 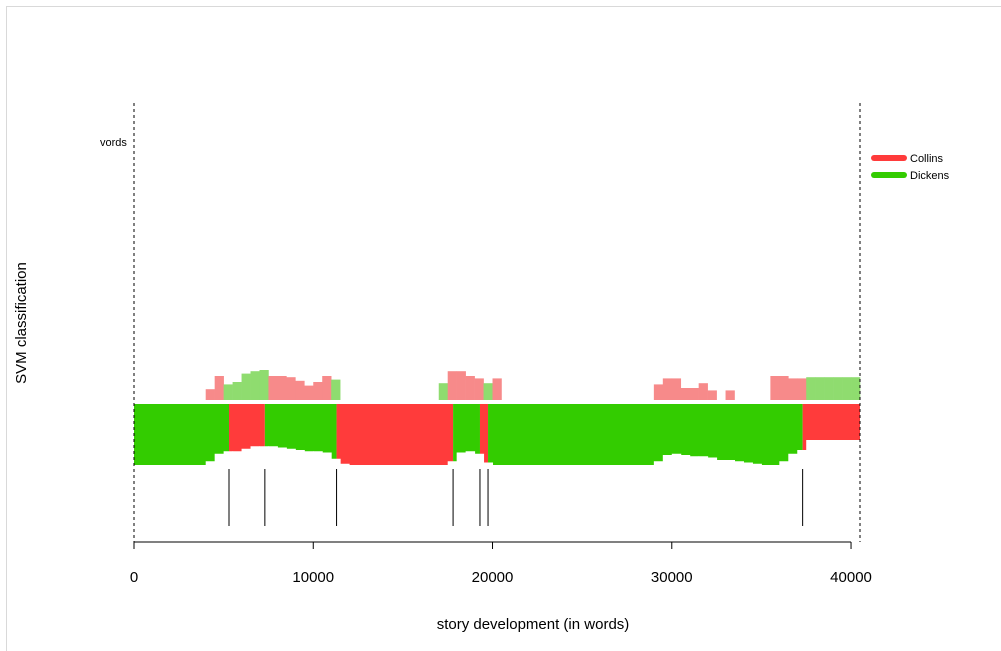 What do you see at coordinates (930, 176) in the screenshot?
I see `legend-label-dickens: Dickens` at bounding box center [930, 176].